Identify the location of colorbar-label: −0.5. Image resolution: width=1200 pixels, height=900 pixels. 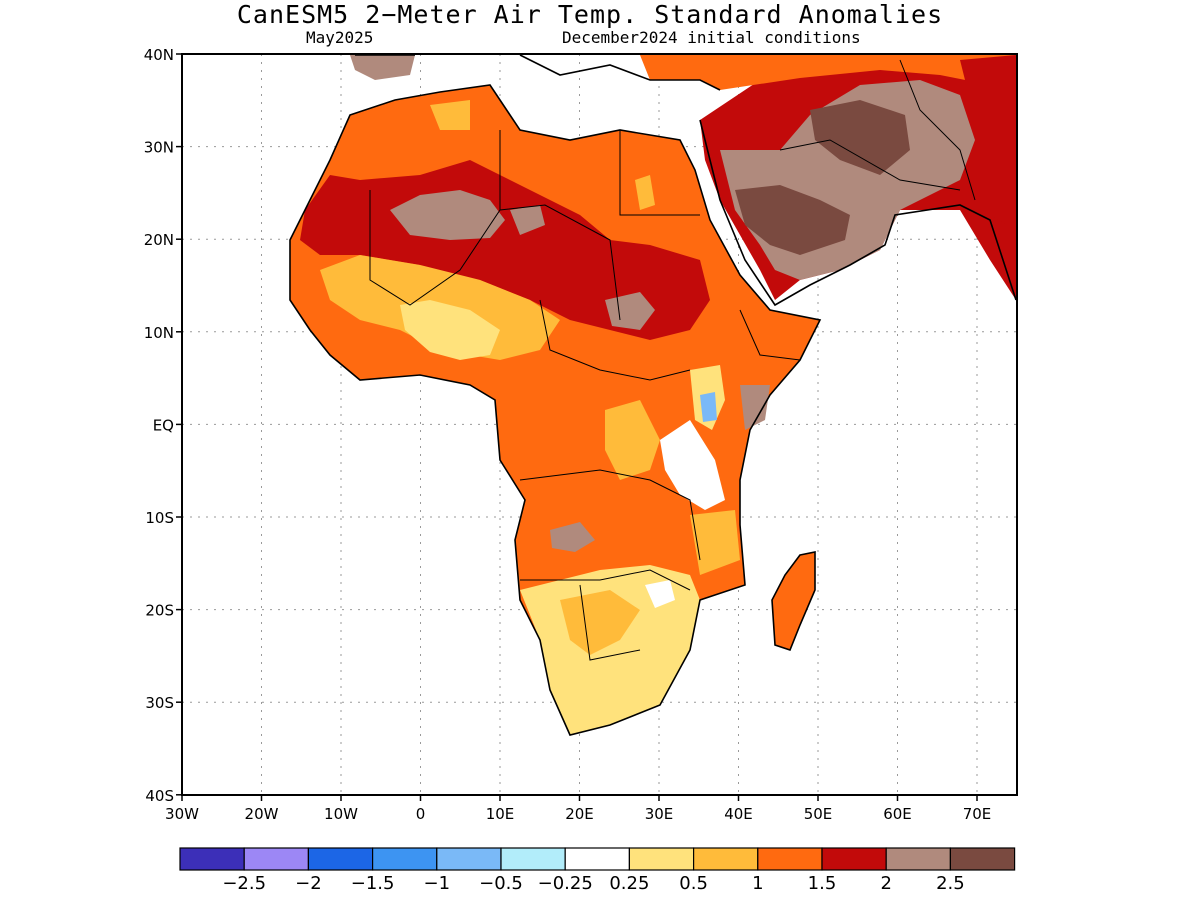
(501, 883).